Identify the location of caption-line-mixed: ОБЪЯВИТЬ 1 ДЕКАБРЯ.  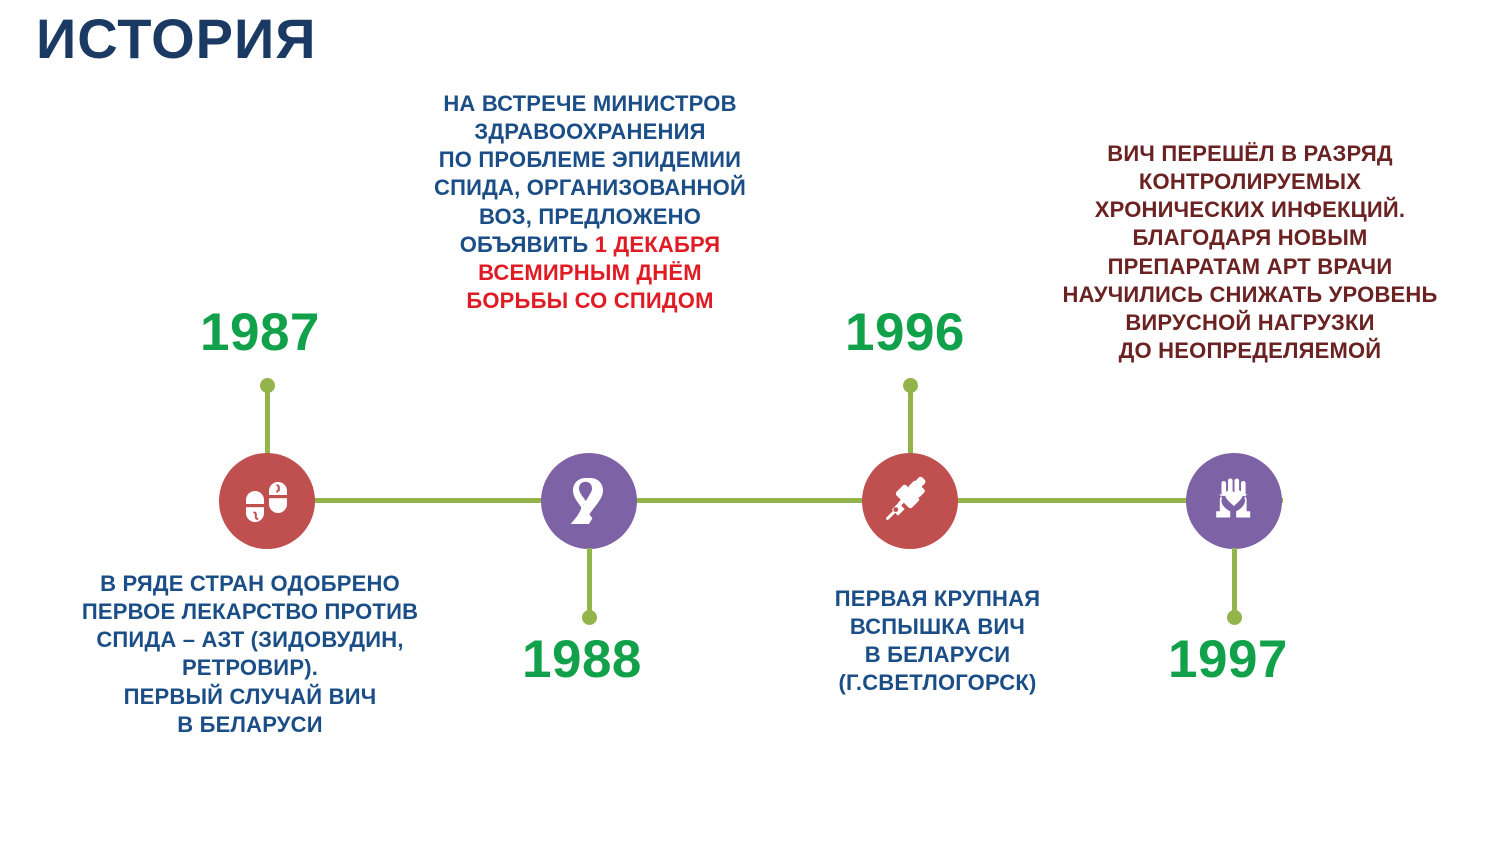
(590, 245).